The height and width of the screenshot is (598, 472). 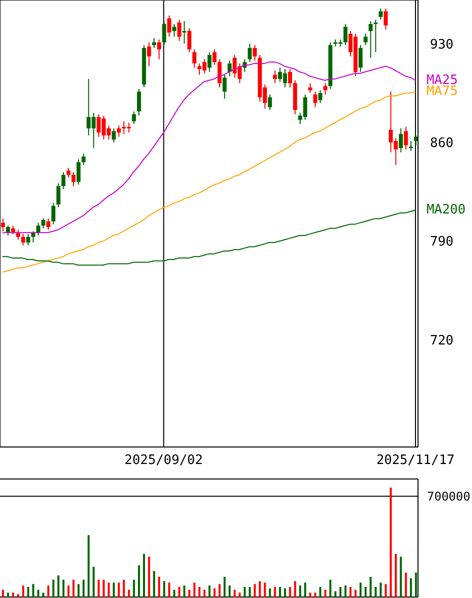 What do you see at coordinates (209, 238) in the screenshot?
I see `line-series` at bounding box center [209, 238].